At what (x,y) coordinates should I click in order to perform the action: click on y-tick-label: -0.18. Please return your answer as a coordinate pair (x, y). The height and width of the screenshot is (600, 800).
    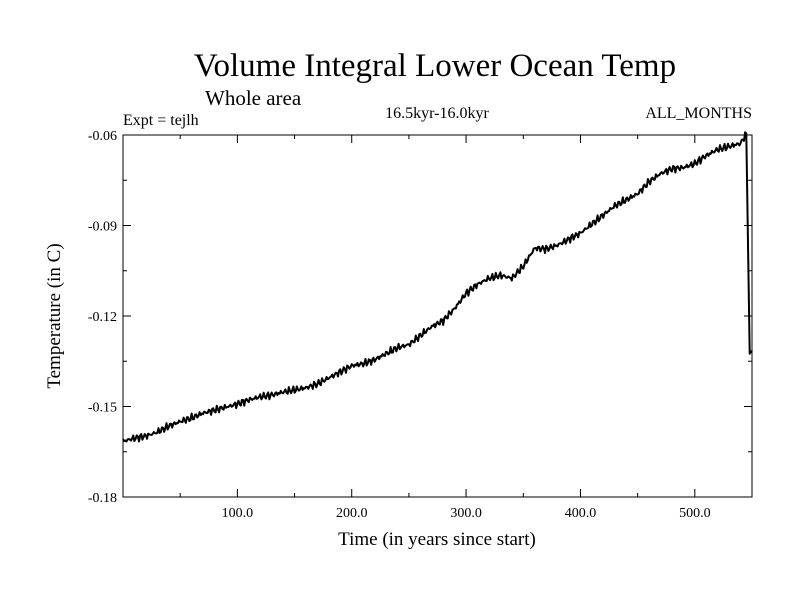
    Looking at the image, I should click on (102, 498).